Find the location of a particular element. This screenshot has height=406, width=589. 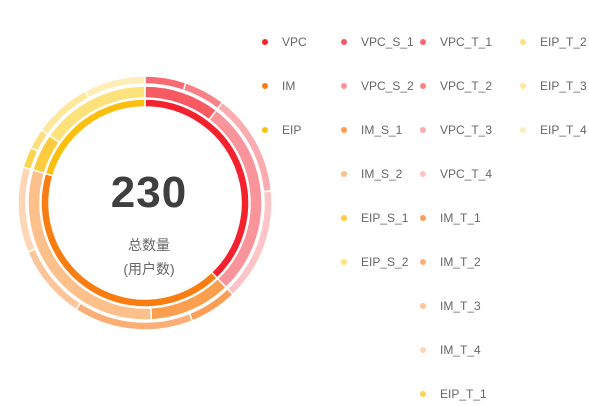

legend-label: VPC_T_4 is located at coordinates (466, 174).